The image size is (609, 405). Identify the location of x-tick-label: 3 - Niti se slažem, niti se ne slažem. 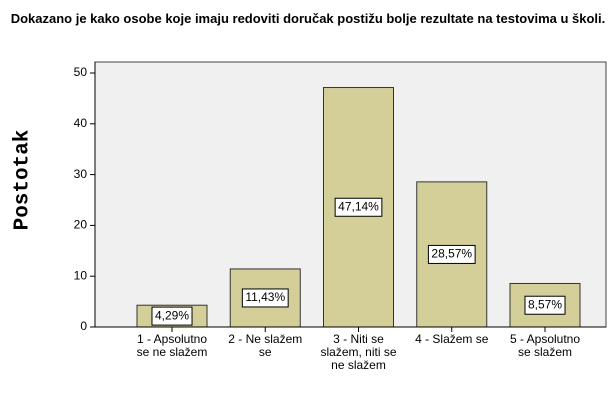
(358, 352).